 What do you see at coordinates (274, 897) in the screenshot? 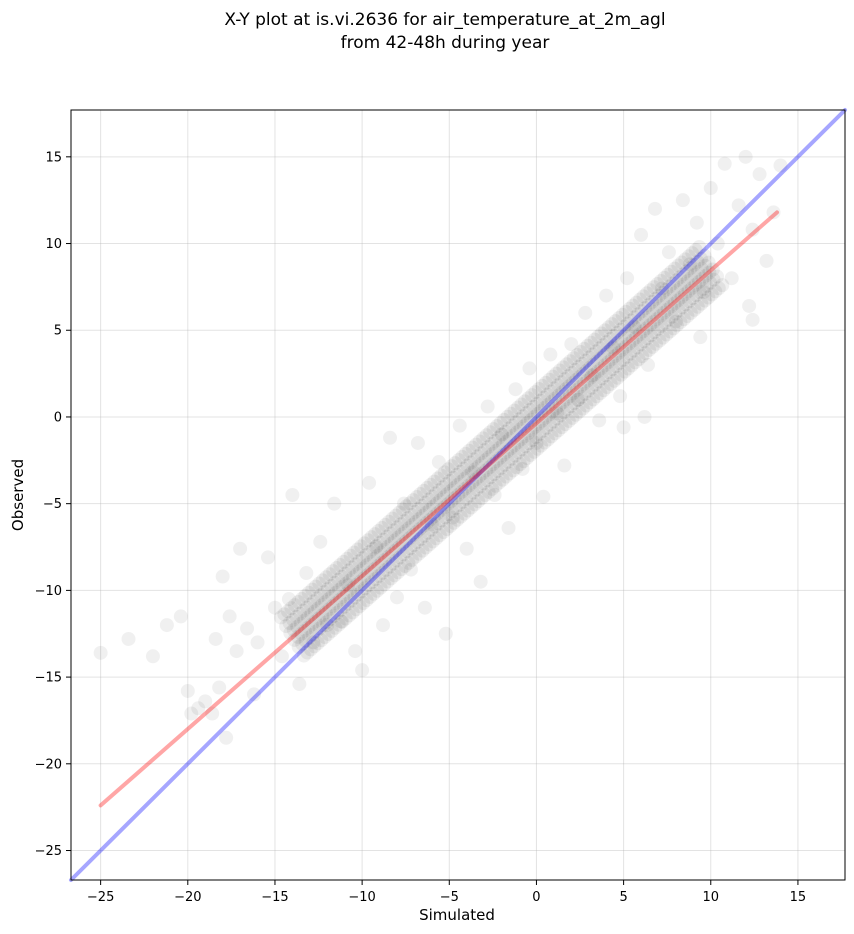
I see `x-tick-label: −15` at bounding box center [274, 897].